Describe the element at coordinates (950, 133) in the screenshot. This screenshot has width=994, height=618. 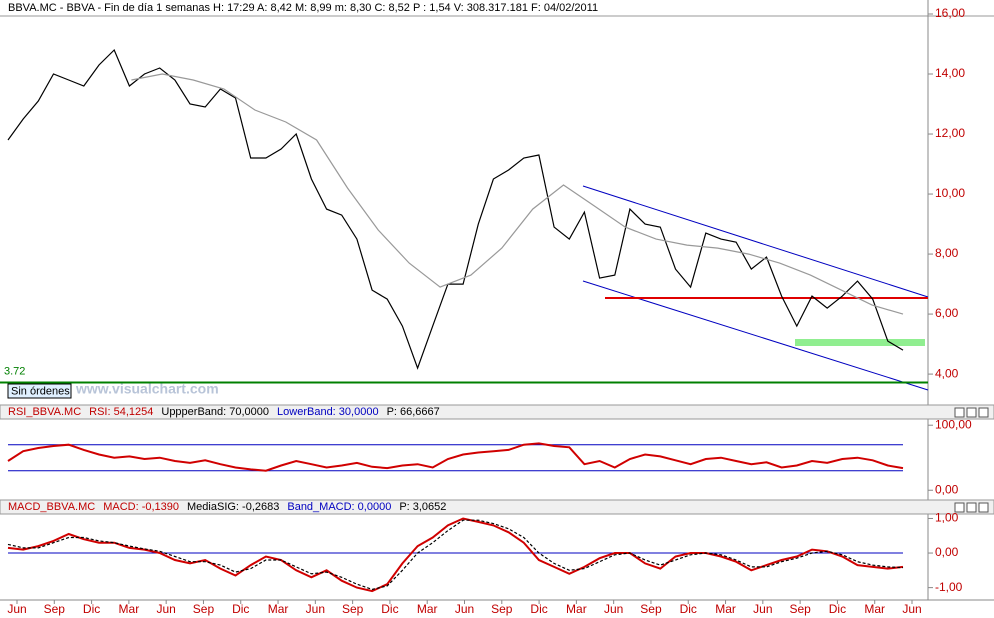
I see `y-tick-label: 12,00` at that location.